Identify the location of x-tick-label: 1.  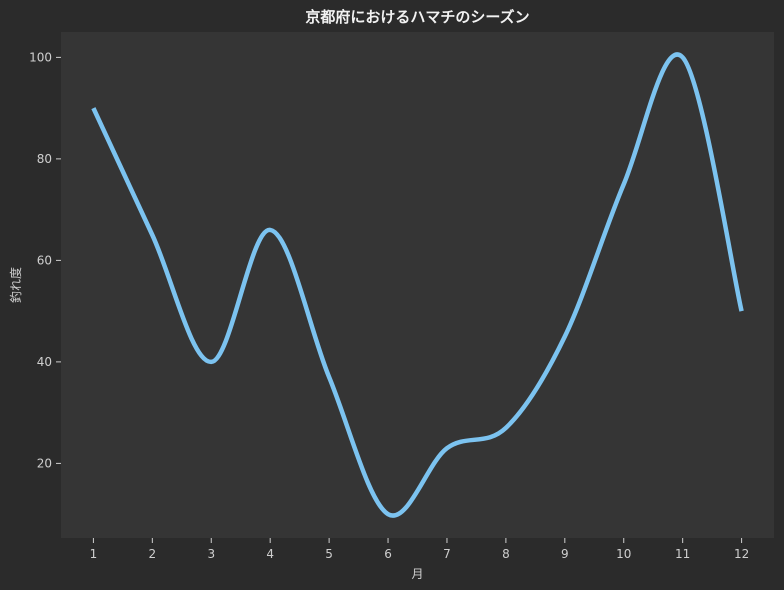
(94, 554).